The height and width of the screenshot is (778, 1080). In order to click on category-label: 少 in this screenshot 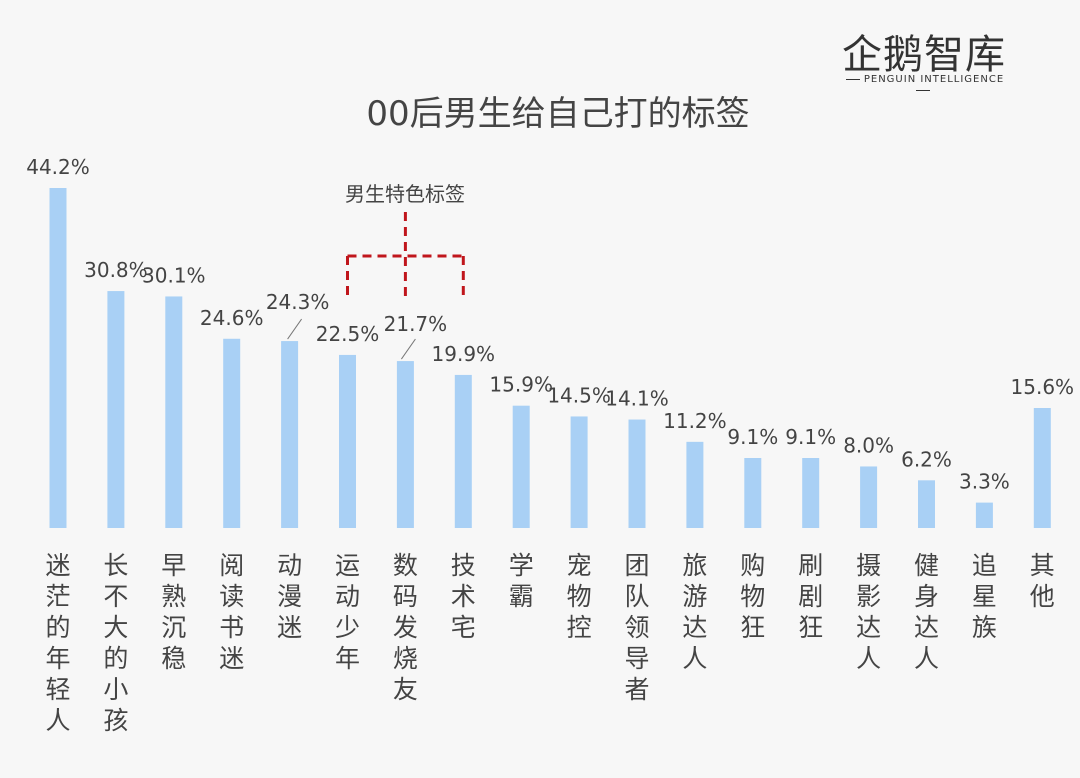, I will do `click(347, 627)`.